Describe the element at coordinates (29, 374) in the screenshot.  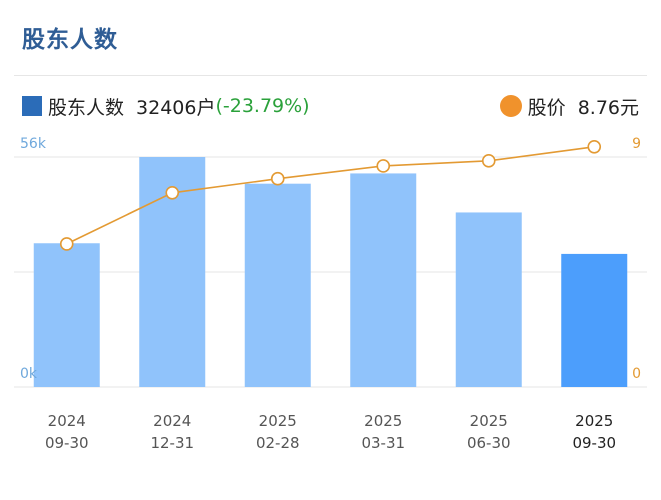
I see `left-axis-tick-min: 0k` at that location.